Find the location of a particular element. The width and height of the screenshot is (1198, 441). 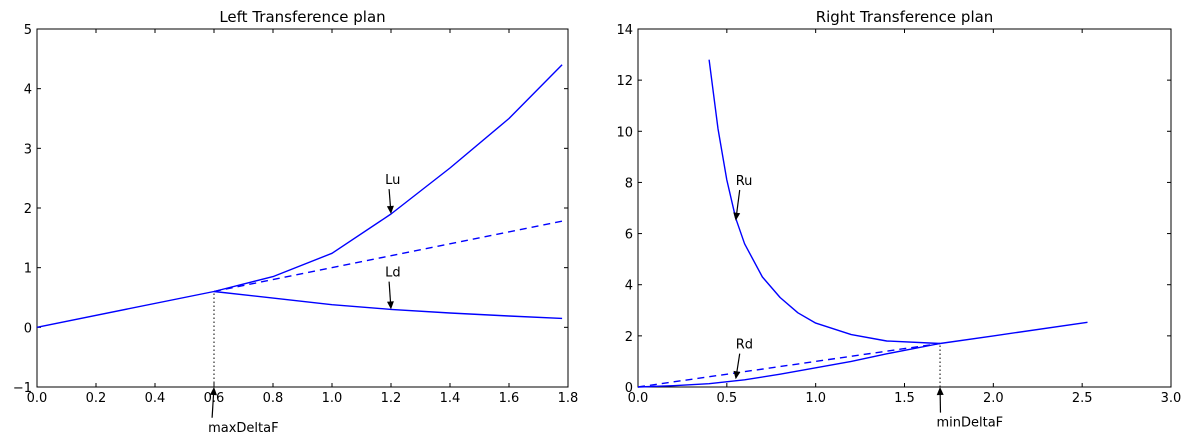

x-tick-label: 3.0 is located at coordinates (1171, 398).